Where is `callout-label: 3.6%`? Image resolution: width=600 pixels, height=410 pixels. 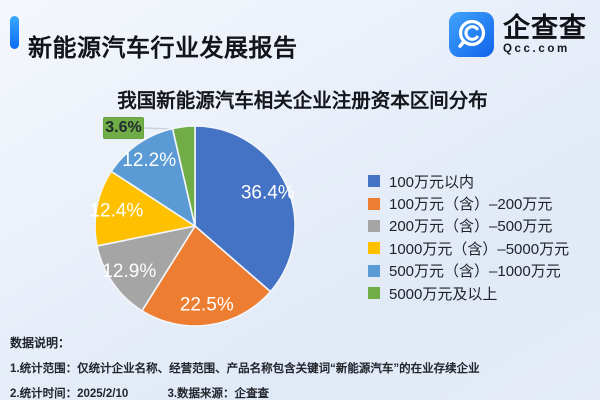
callout-label: 3.6% is located at coordinates (123, 128).